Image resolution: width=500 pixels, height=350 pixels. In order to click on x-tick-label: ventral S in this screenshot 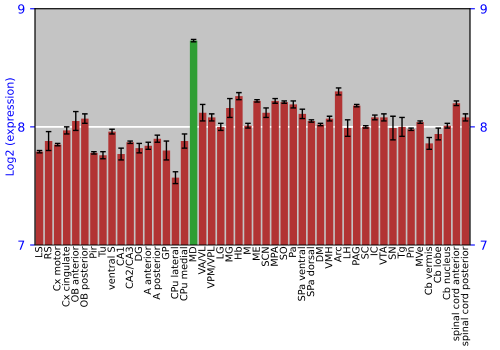, I will do `click(111, 268)`.